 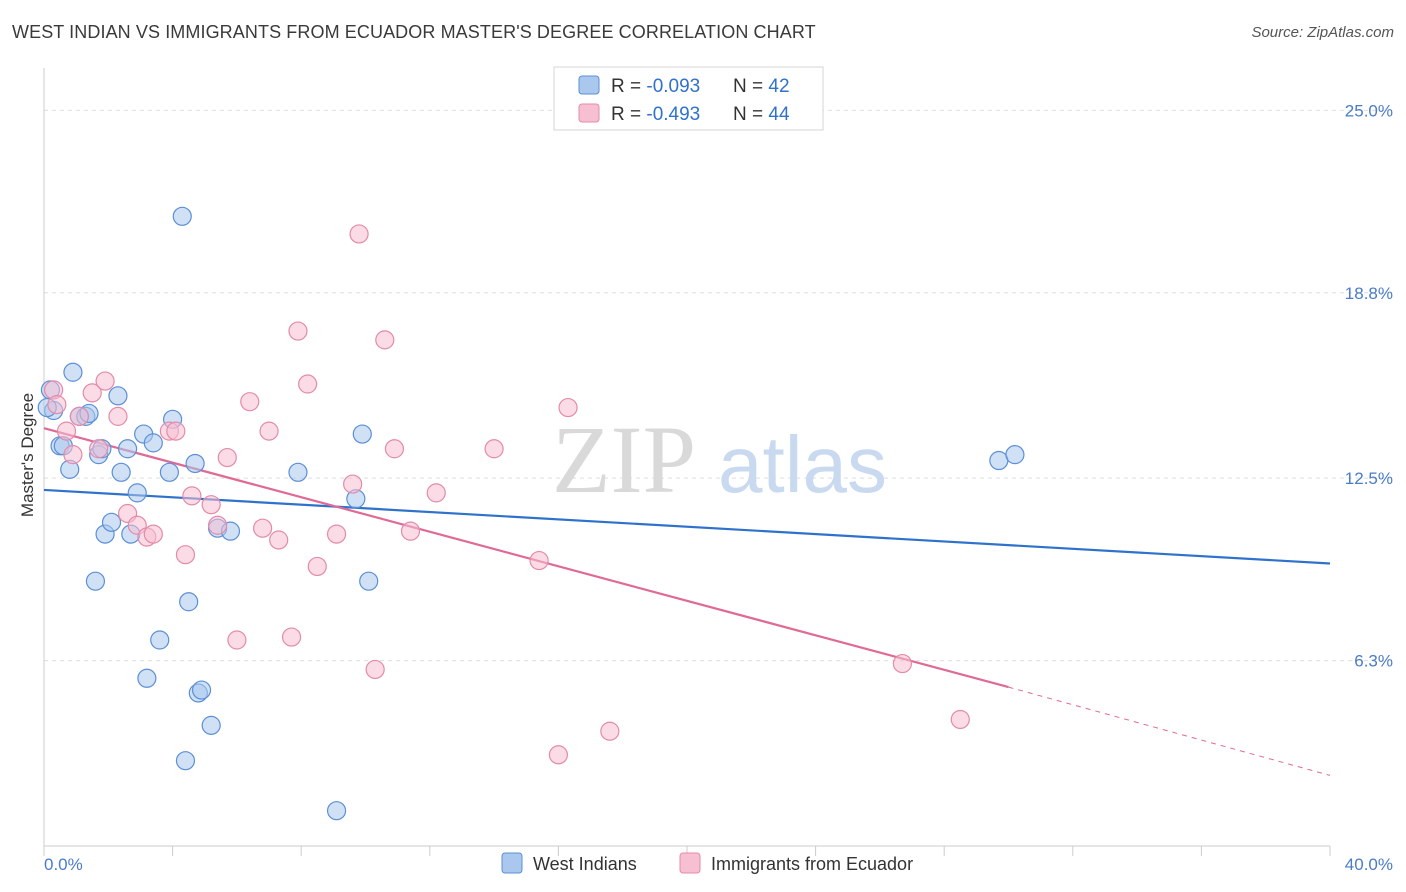 I want to click on legend-r-label-2: R =, so click(x=628, y=114).